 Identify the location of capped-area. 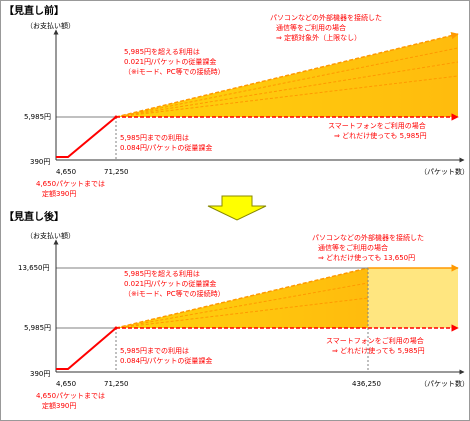
(413, 298).